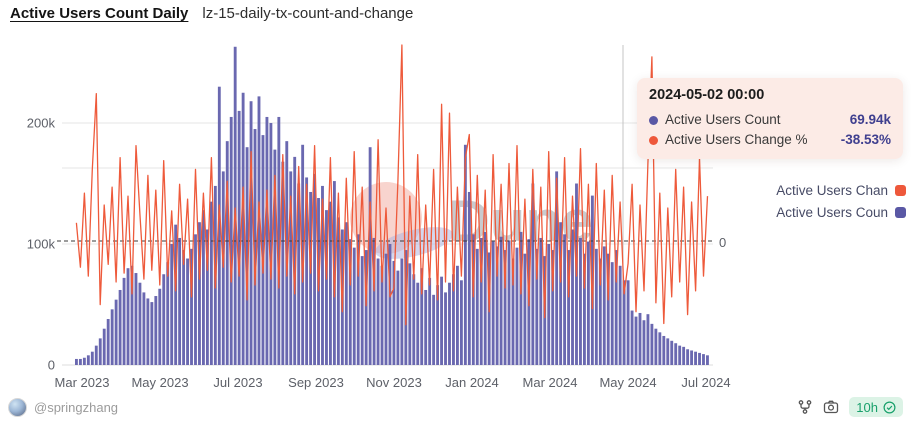 The height and width of the screenshot is (422, 911). What do you see at coordinates (550, 382) in the screenshot?
I see `svg-text: Mar 2024` at bounding box center [550, 382].